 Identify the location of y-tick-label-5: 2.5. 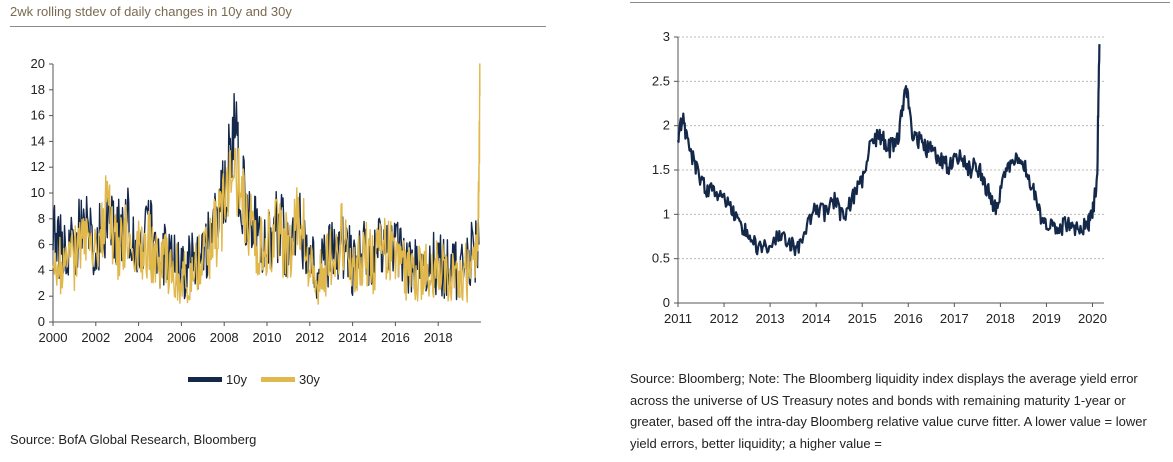
(661, 80).